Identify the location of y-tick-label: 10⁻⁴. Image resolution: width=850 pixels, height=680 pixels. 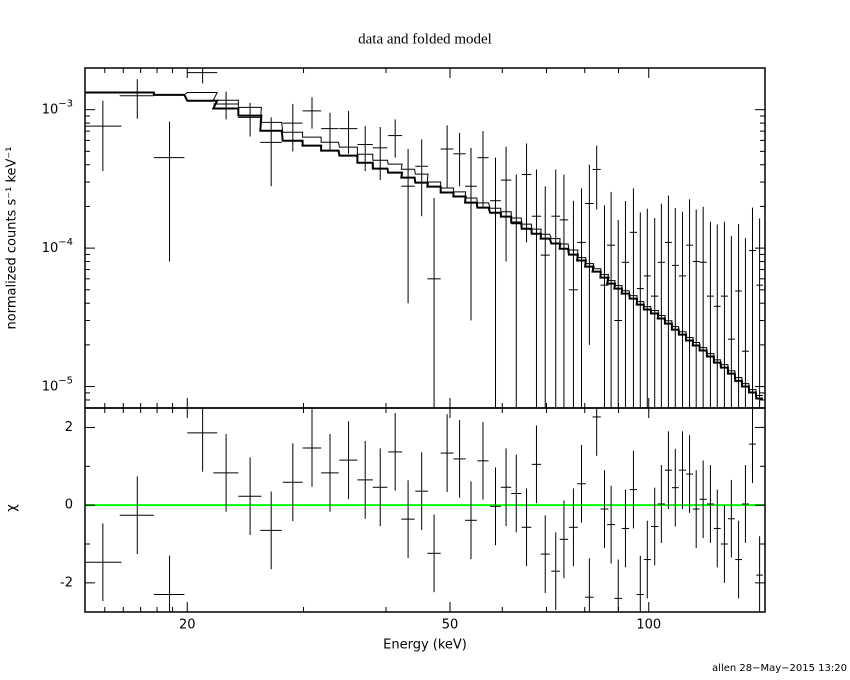
(57, 246).